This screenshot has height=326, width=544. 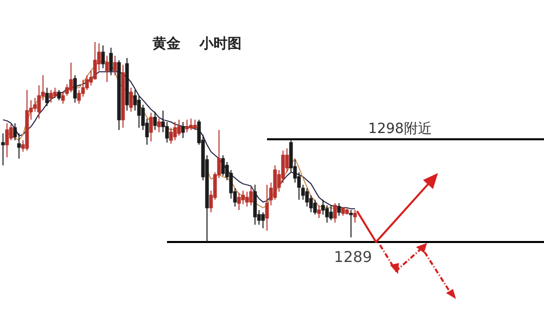 I want to click on chart-title: 黄金 小时图, so click(x=196, y=44).